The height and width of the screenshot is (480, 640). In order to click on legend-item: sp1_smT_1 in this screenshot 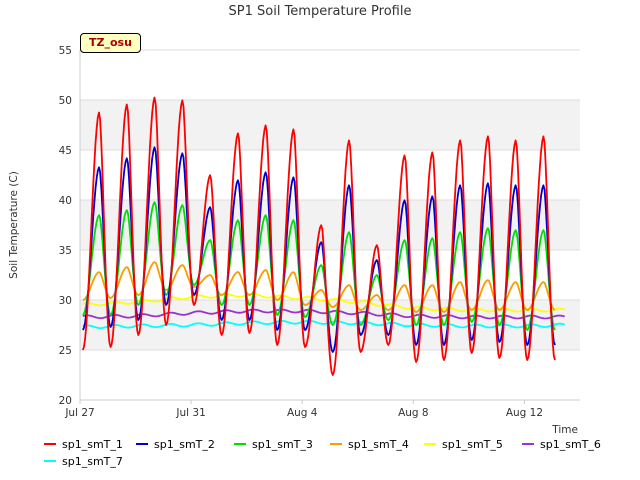, I will do `click(83, 444)`.